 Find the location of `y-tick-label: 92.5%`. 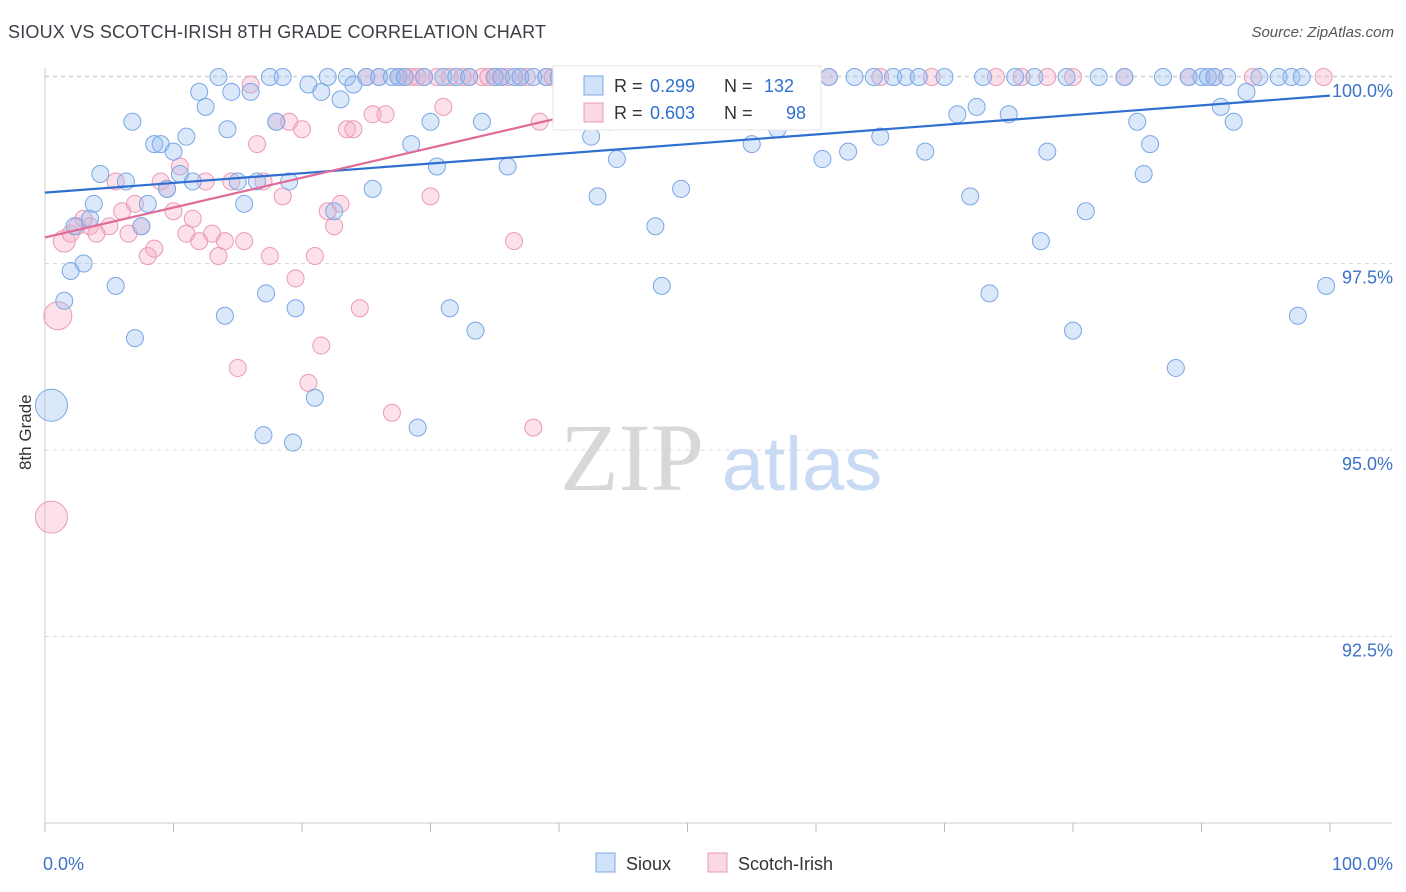

y-tick-label: 92.5% is located at coordinates (1367, 651).